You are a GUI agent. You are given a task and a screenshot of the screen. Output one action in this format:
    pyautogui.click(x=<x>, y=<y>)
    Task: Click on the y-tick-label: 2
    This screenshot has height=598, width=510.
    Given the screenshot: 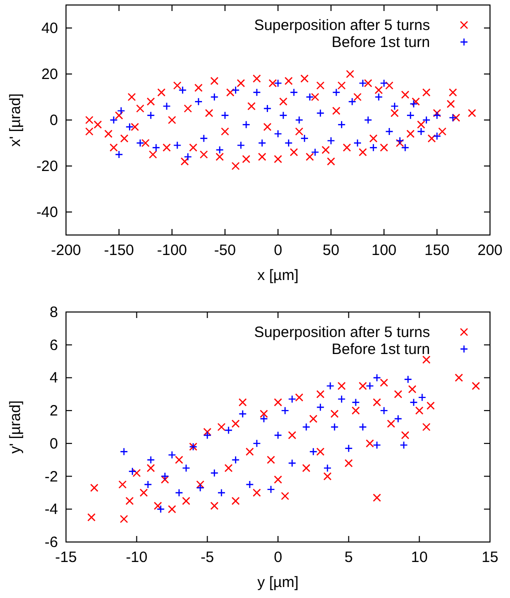 What is the action you would take?
    pyautogui.click(x=54, y=411)
    